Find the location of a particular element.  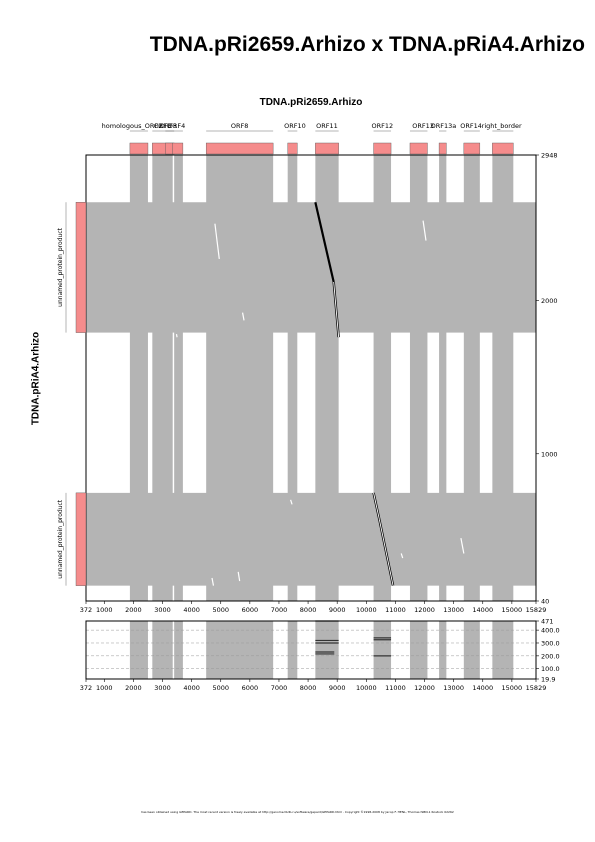

x-tick-label: 8000 is located at coordinates (308, 610).